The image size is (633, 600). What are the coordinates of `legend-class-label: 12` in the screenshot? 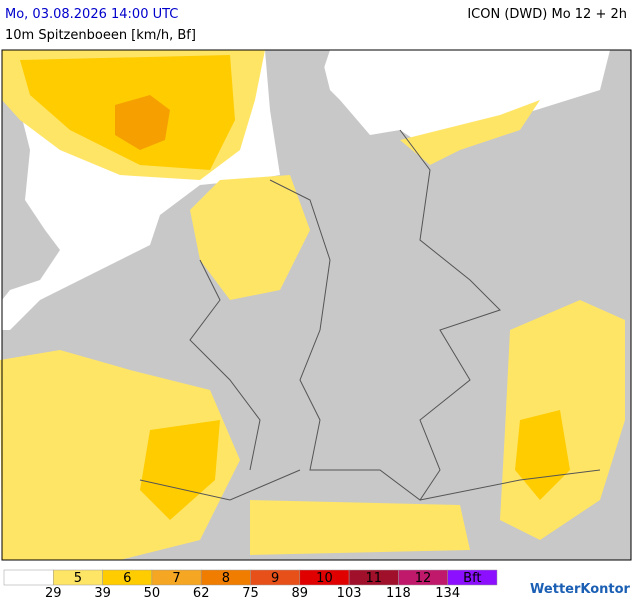 It's located at (423, 578).